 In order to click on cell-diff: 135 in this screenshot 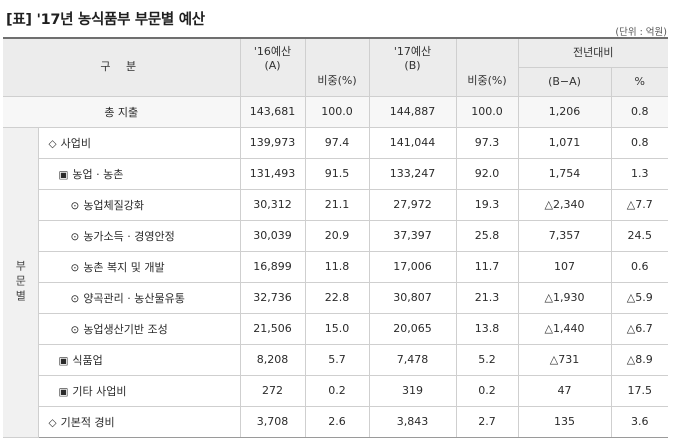, I will do `click(564, 421)`.